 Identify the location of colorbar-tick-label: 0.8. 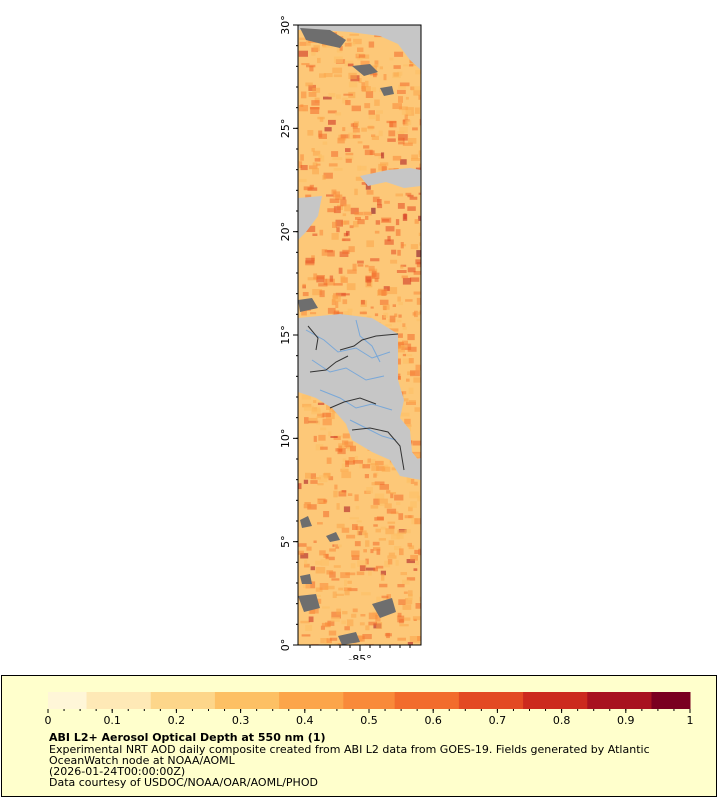
(562, 720).